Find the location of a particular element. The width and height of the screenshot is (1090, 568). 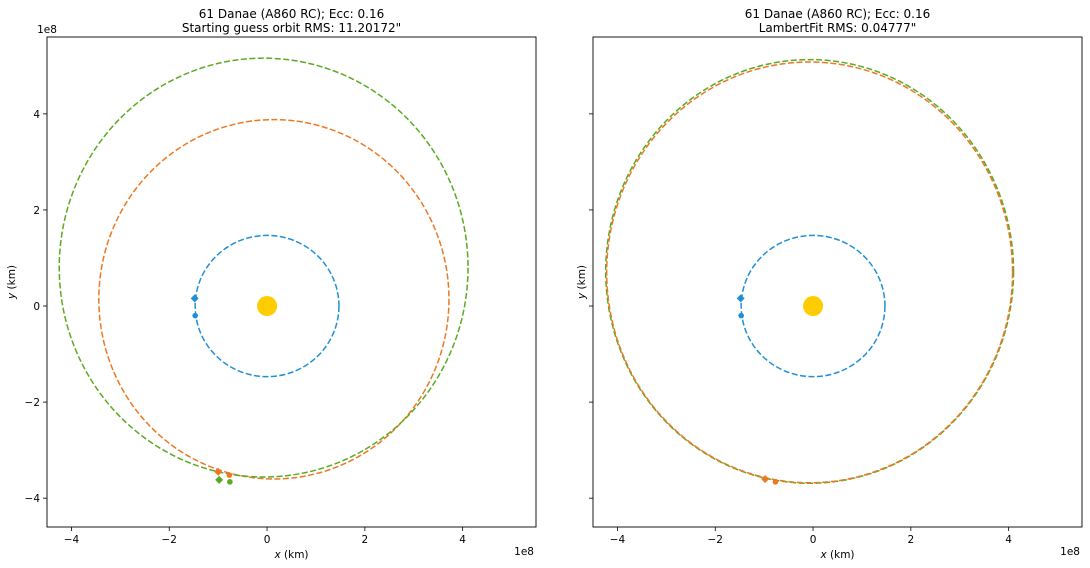

y-tick-label: 4 is located at coordinates (36, 115).